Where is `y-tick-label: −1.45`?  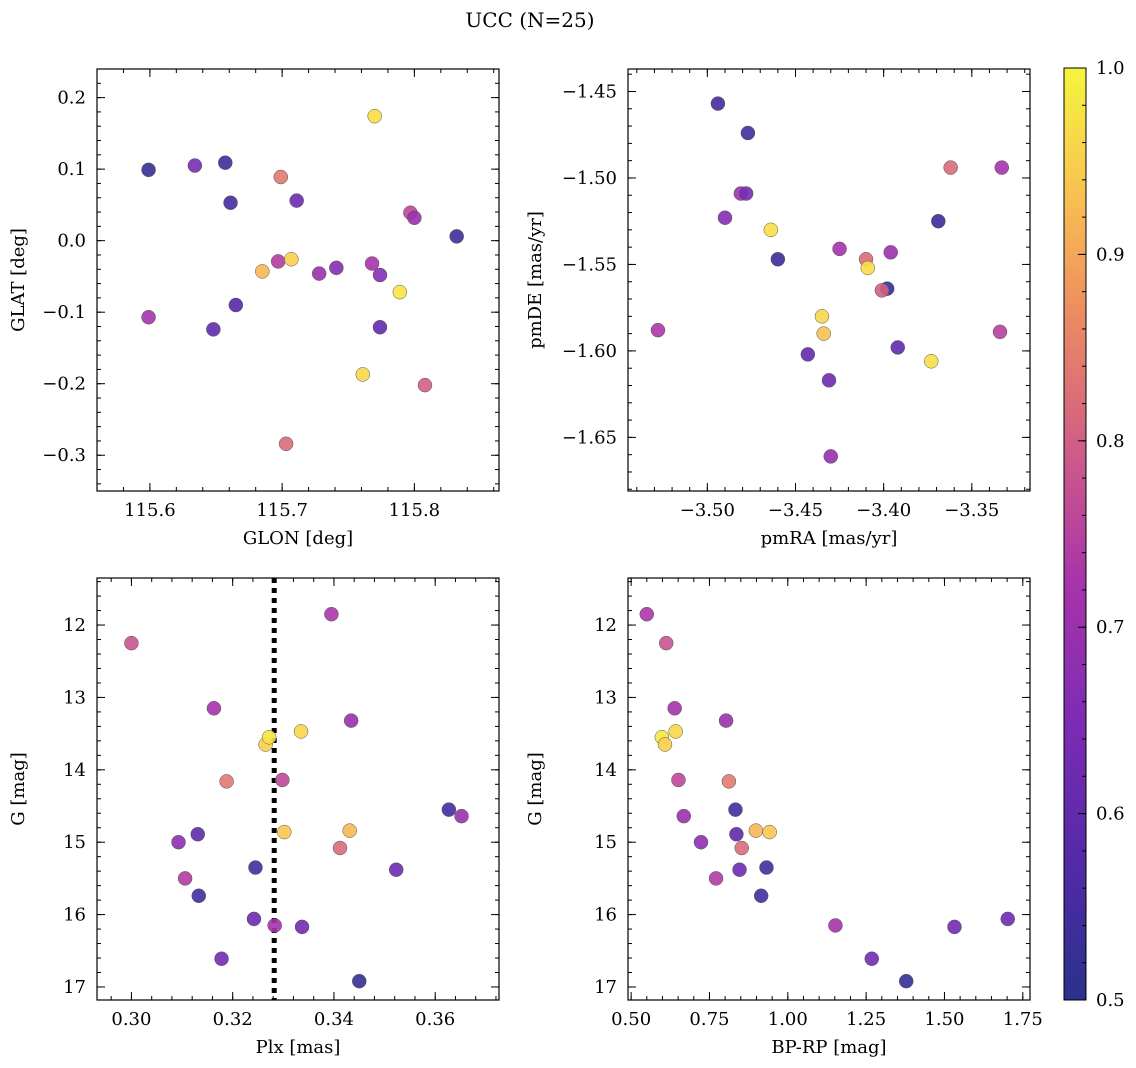 y-tick-label: −1.45 is located at coordinates (589, 91).